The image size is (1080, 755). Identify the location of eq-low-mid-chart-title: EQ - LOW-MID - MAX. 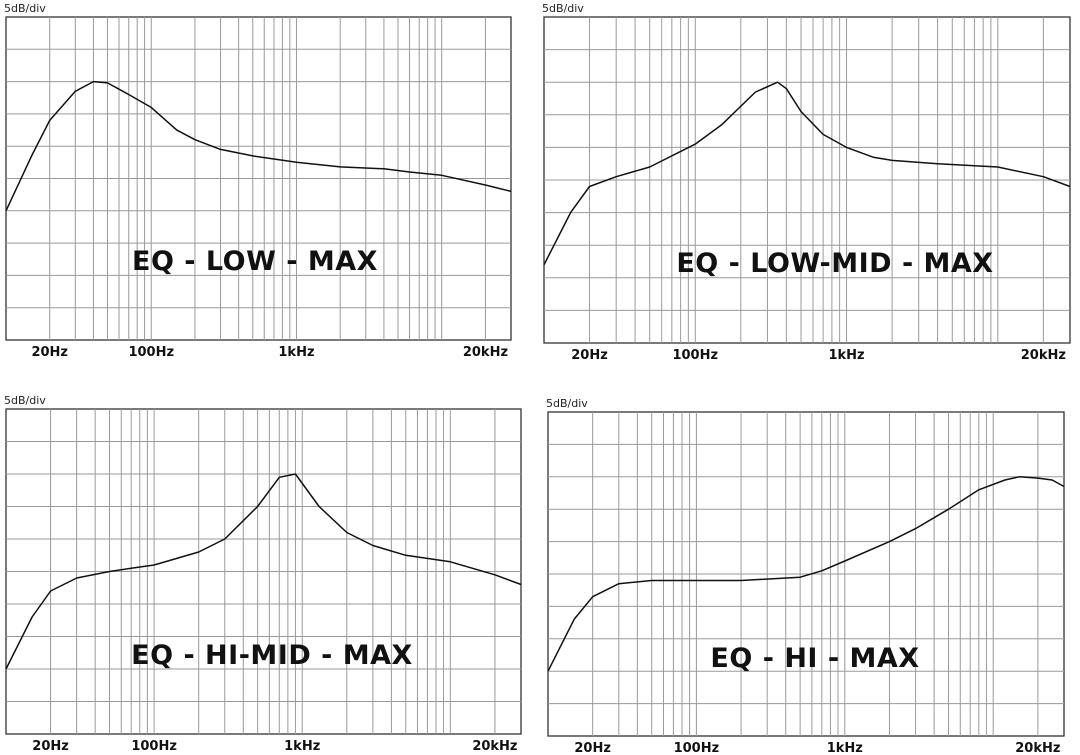
(834, 263).